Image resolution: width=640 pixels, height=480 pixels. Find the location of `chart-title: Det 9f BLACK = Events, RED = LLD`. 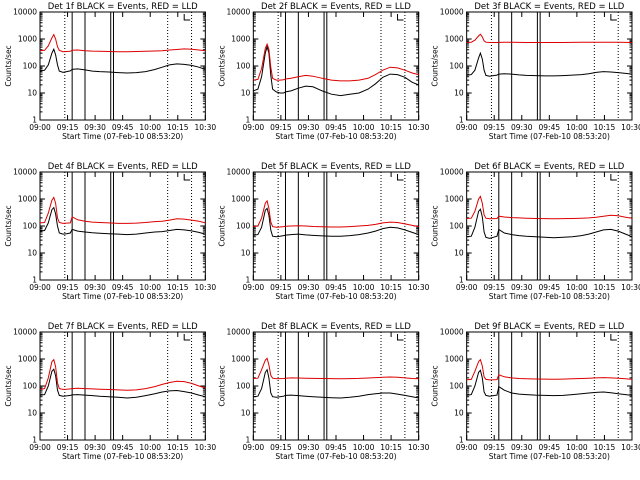

chart-title: Det 9f BLACK = Events, RED = LLD is located at coordinates (549, 327).